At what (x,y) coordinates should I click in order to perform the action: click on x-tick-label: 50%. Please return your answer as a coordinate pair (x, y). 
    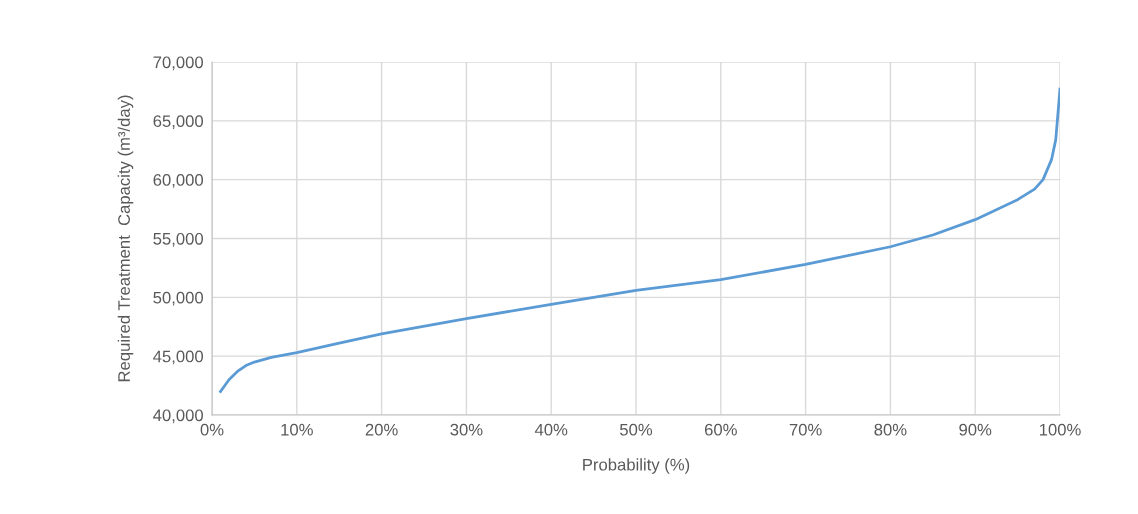
    Looking at the image, I should click on (636, 429).